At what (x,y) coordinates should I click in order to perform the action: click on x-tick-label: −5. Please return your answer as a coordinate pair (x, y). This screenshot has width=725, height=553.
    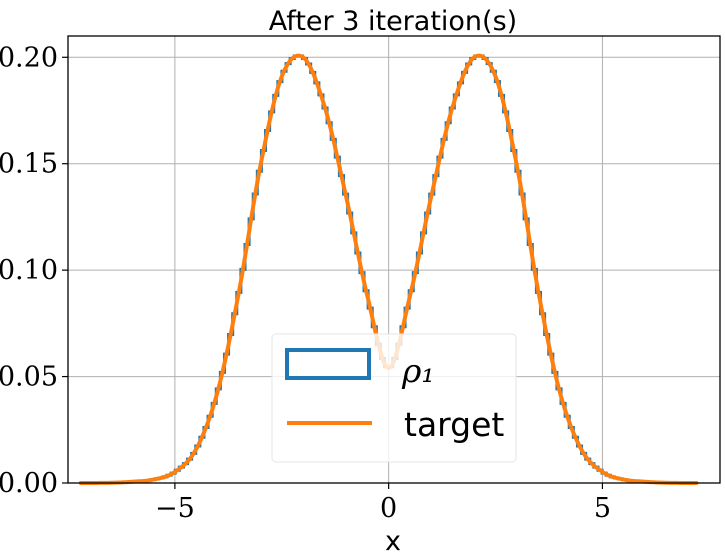
    Looking at the image, I should click on (175, 508).